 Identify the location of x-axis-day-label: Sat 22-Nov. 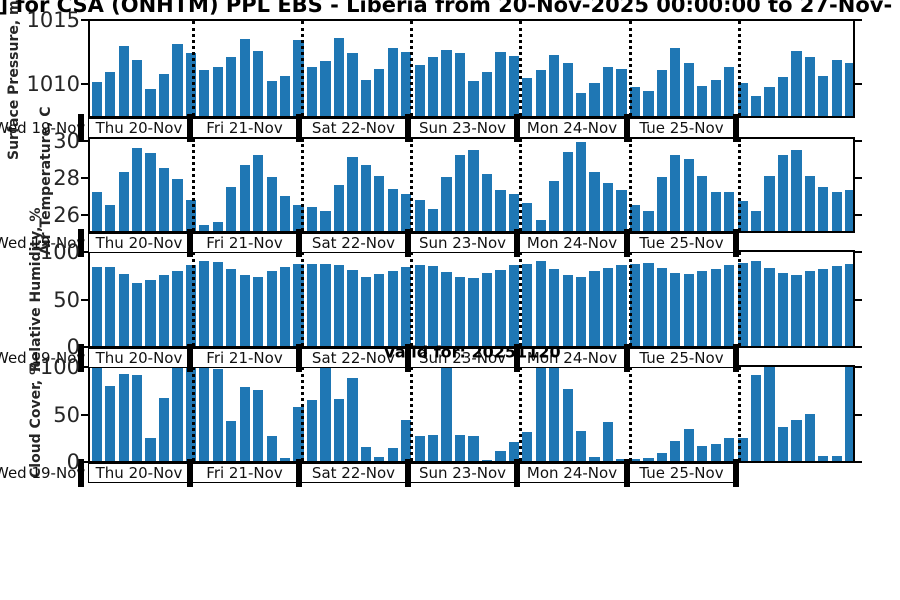
(353, 358).